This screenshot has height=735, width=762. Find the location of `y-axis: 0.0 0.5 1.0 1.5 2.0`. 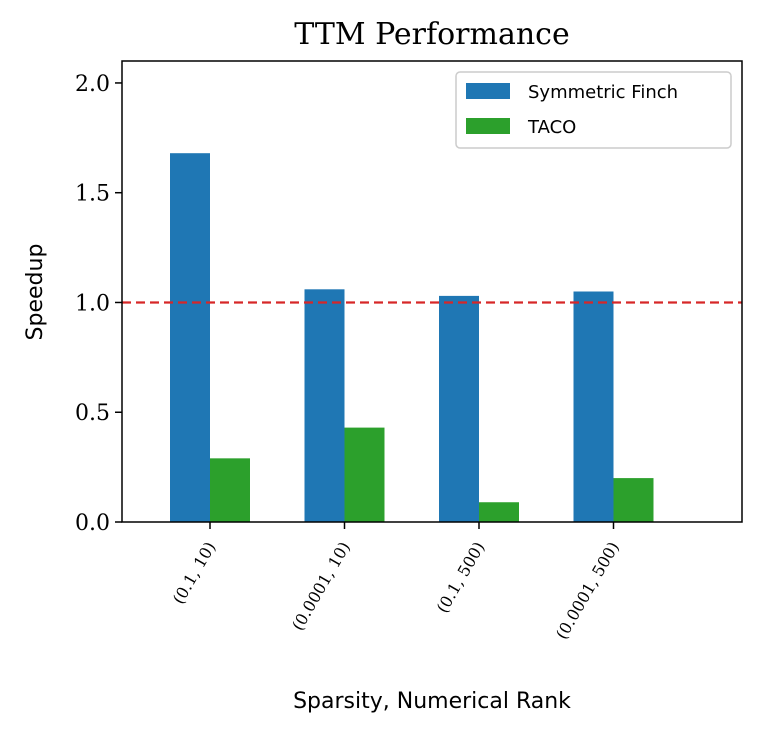

y-axis: 0.0 0.5 1.0 1.5 2.0 is located at coordinates (98, 304).